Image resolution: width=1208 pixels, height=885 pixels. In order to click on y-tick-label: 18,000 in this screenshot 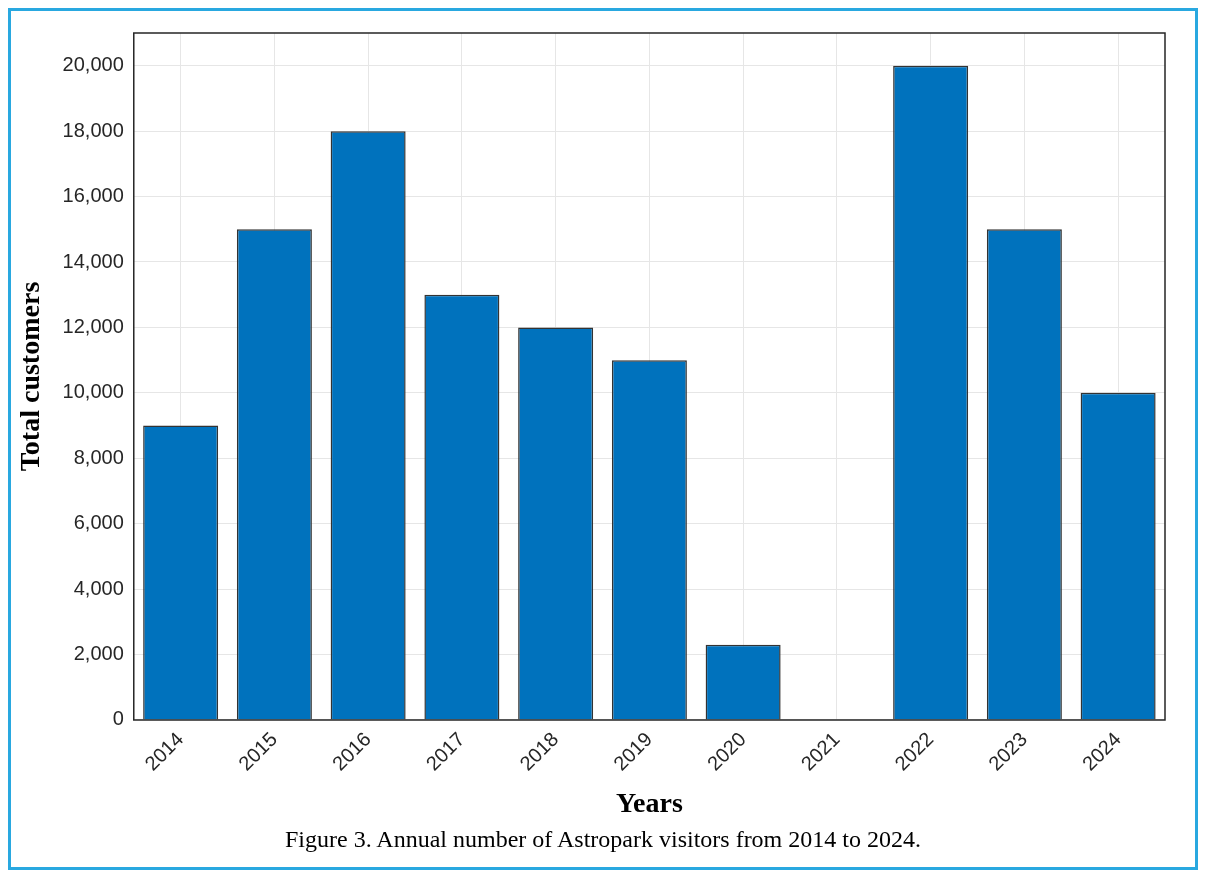, I will do `click(93, 129)`.